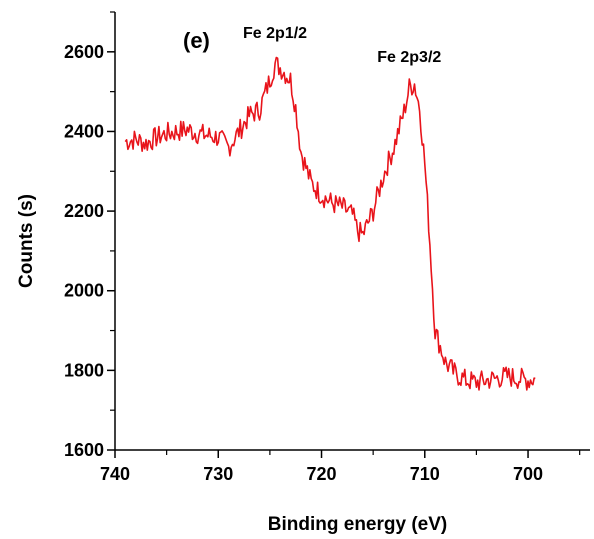 The image size is (594, 539). Describe the element at coordinates (425, 474) in the screenshot. I see `x-tick-label: 710` at that location.